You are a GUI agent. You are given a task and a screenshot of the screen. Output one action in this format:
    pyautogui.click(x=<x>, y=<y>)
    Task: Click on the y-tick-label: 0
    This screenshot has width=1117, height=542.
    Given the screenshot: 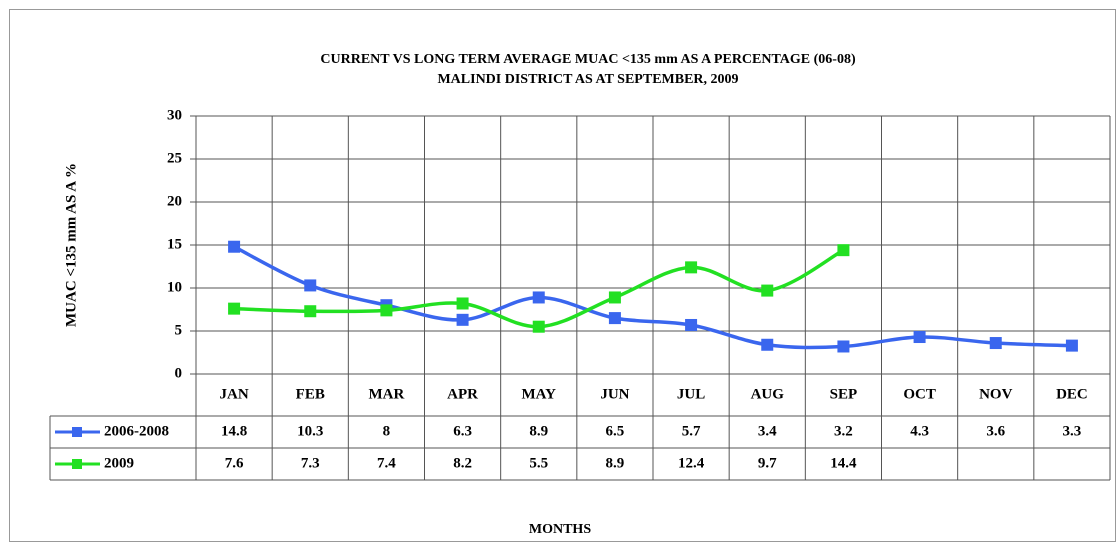 What is the action you would take?
    pyautogui.click(x=179, y=373)
    